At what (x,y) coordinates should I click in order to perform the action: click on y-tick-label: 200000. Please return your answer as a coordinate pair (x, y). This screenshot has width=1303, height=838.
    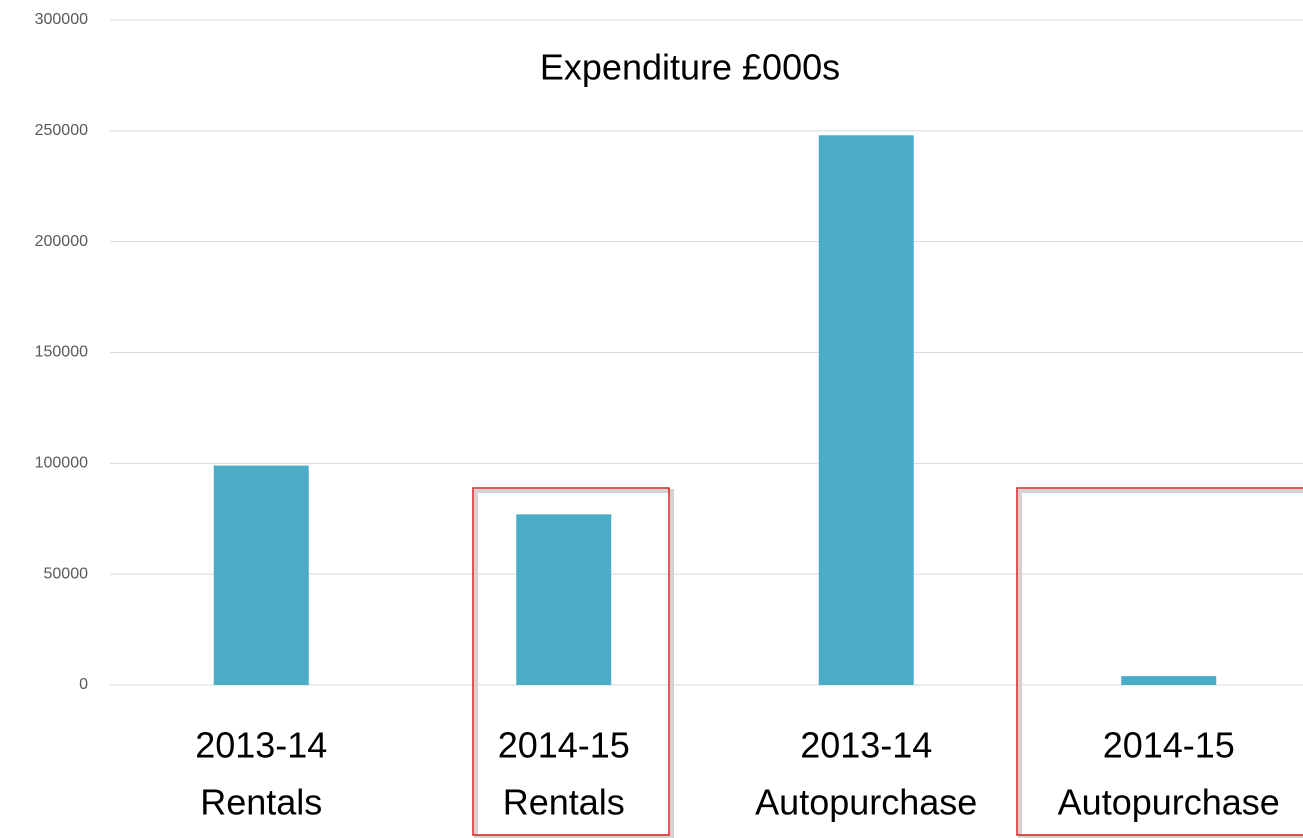
    Looking at the image, I should click on (61, 241).